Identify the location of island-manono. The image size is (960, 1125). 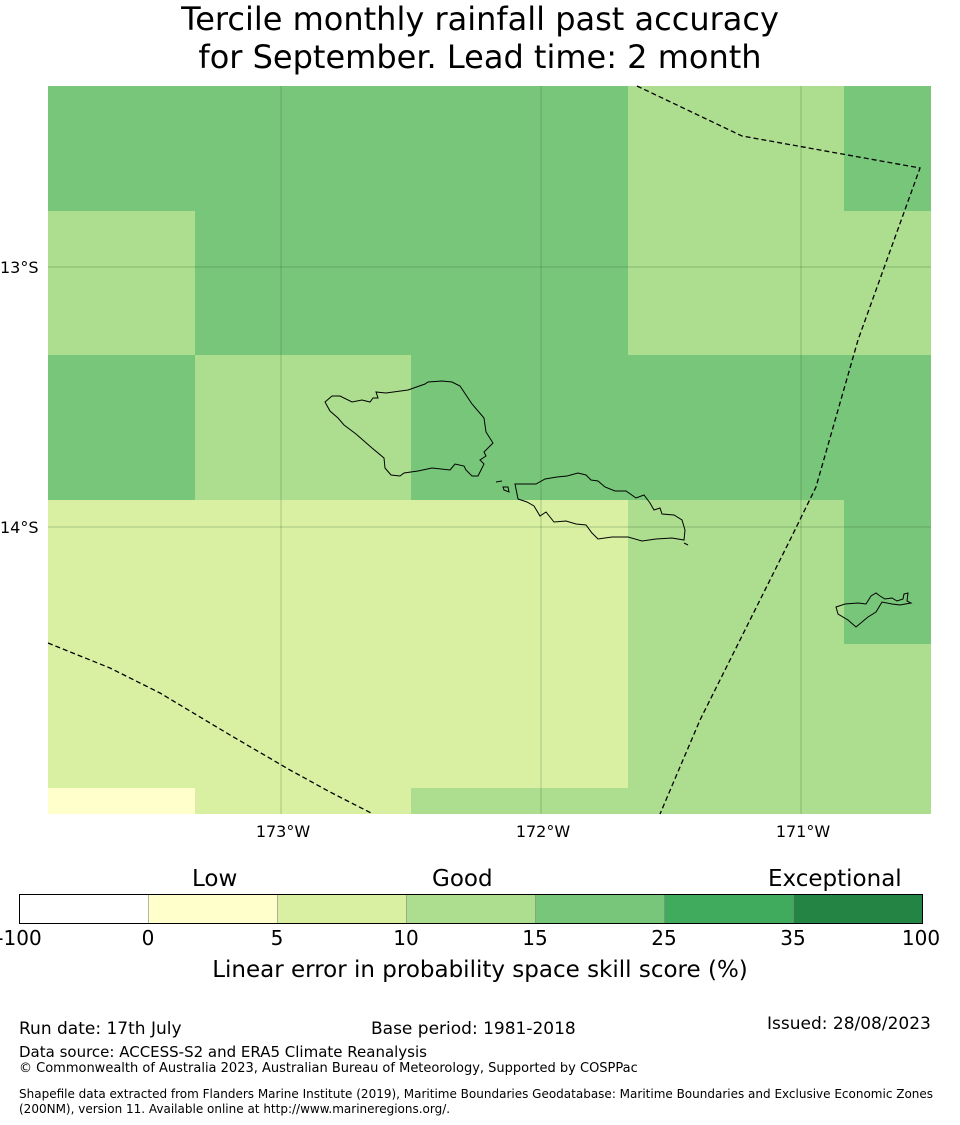
(499, 481).